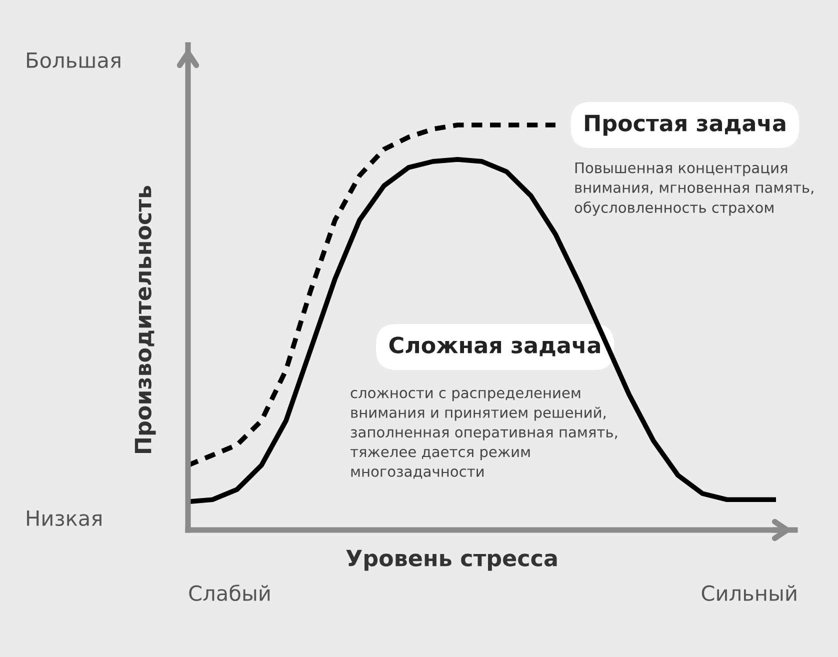 The image size is (838, 657). Describe the element at coordinates (749, 593) in the screenshot. I see `text: Сильный` at that location.